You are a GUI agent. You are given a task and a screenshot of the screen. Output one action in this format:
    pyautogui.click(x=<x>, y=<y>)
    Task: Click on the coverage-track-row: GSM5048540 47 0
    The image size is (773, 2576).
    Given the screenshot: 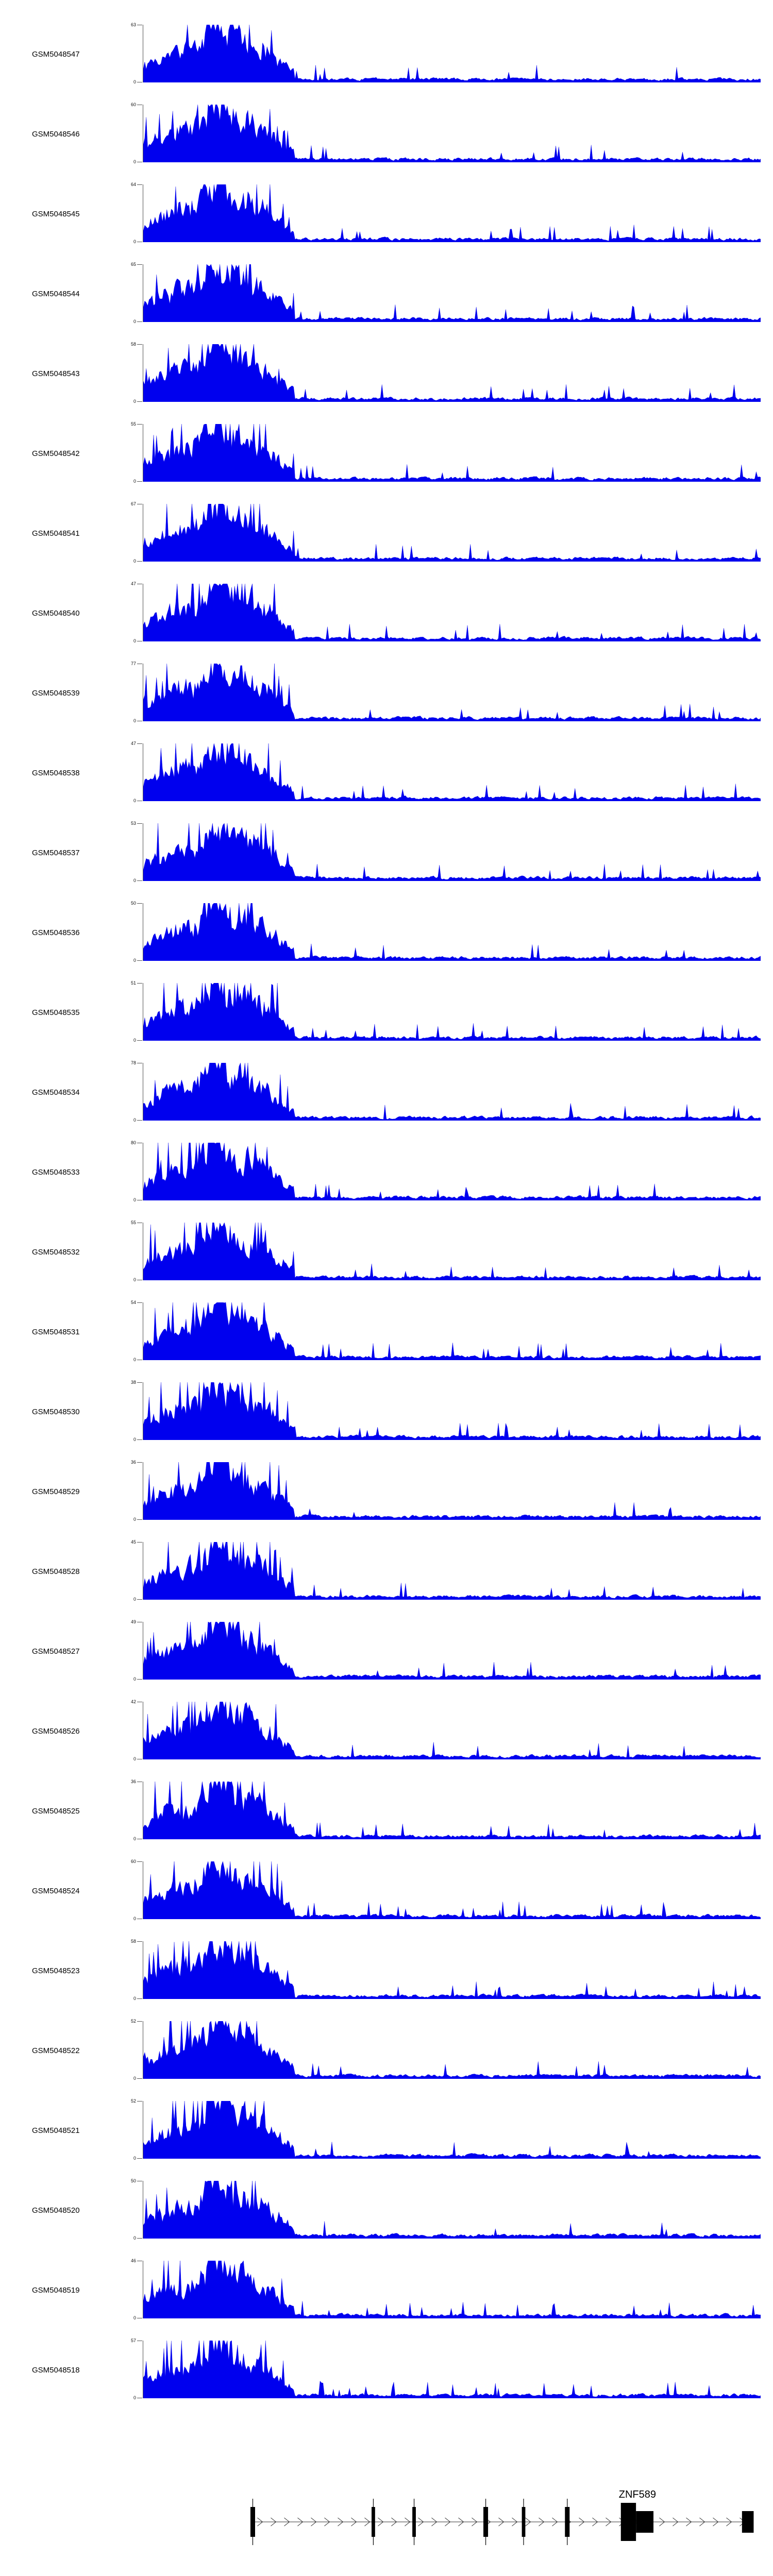 What is the action you would take?
    pyautogui.click(x=386, y=614)
    